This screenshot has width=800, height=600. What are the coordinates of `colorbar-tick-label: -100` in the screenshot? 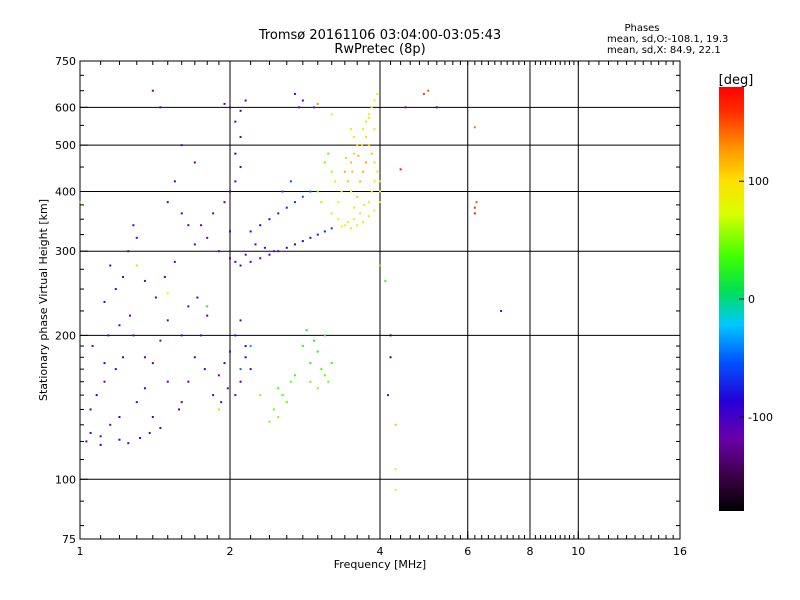 It's located at (760, 417).